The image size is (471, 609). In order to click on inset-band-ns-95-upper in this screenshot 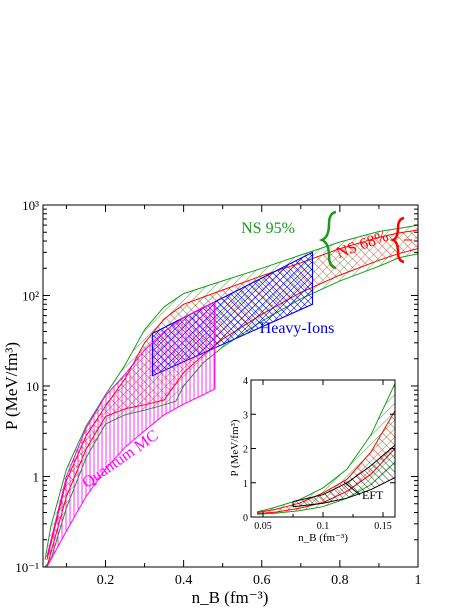, I will do `click(325, 448)`.